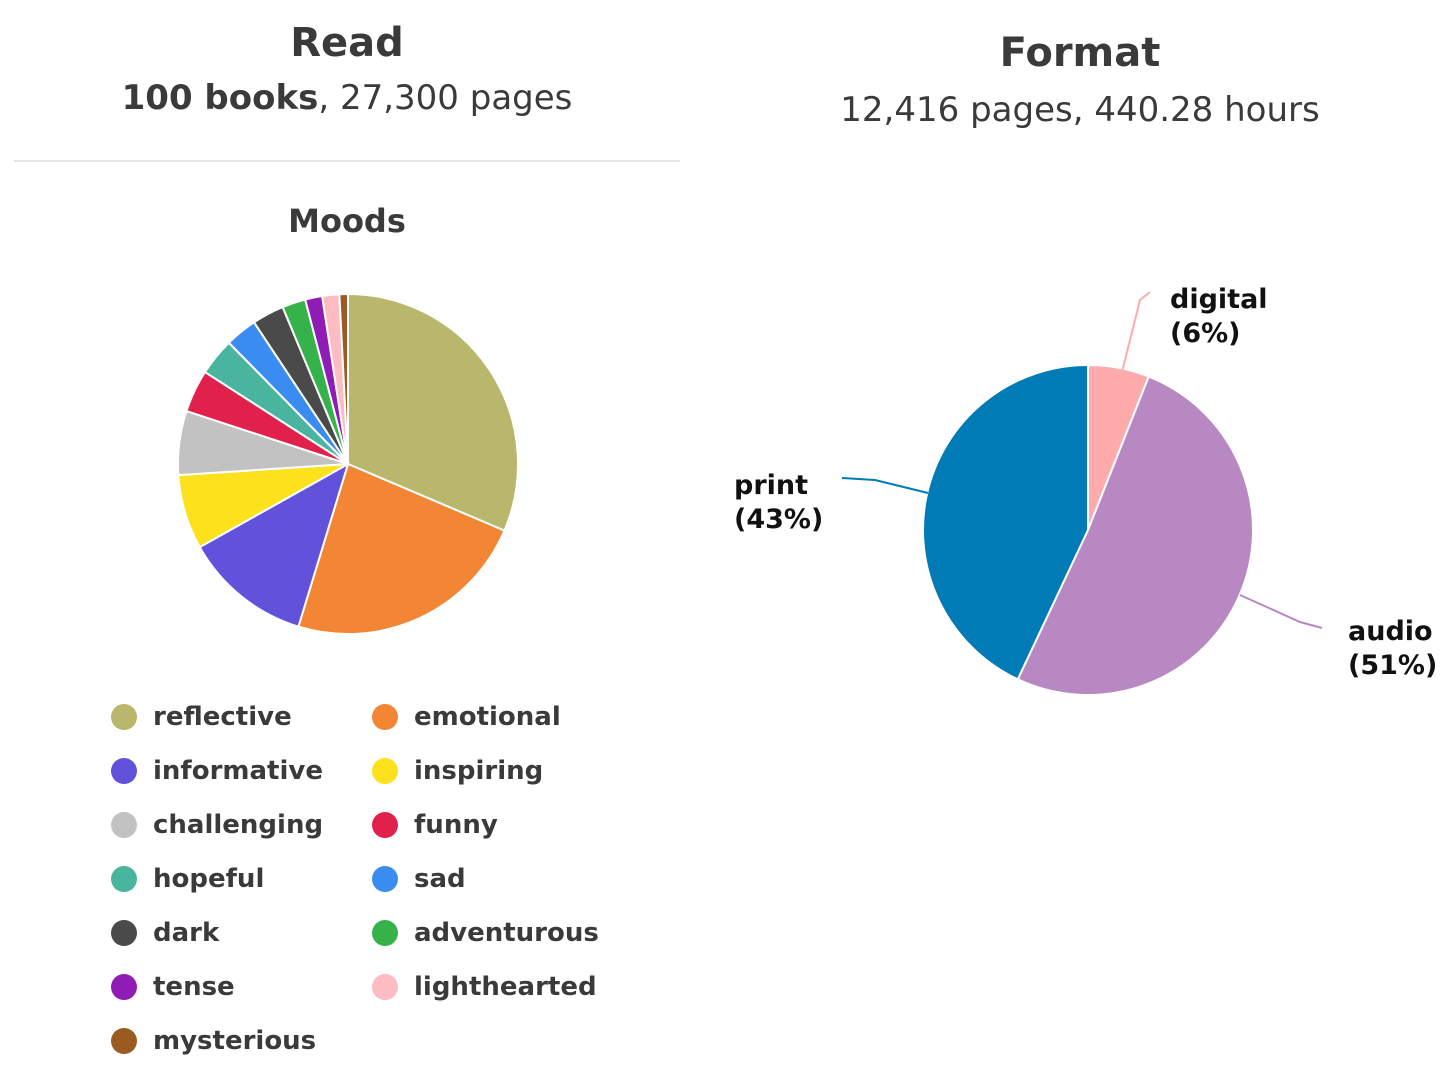 This screenshot has width=1456, height=1092. I want to click on slice-label-print: print, so click(771, 485).